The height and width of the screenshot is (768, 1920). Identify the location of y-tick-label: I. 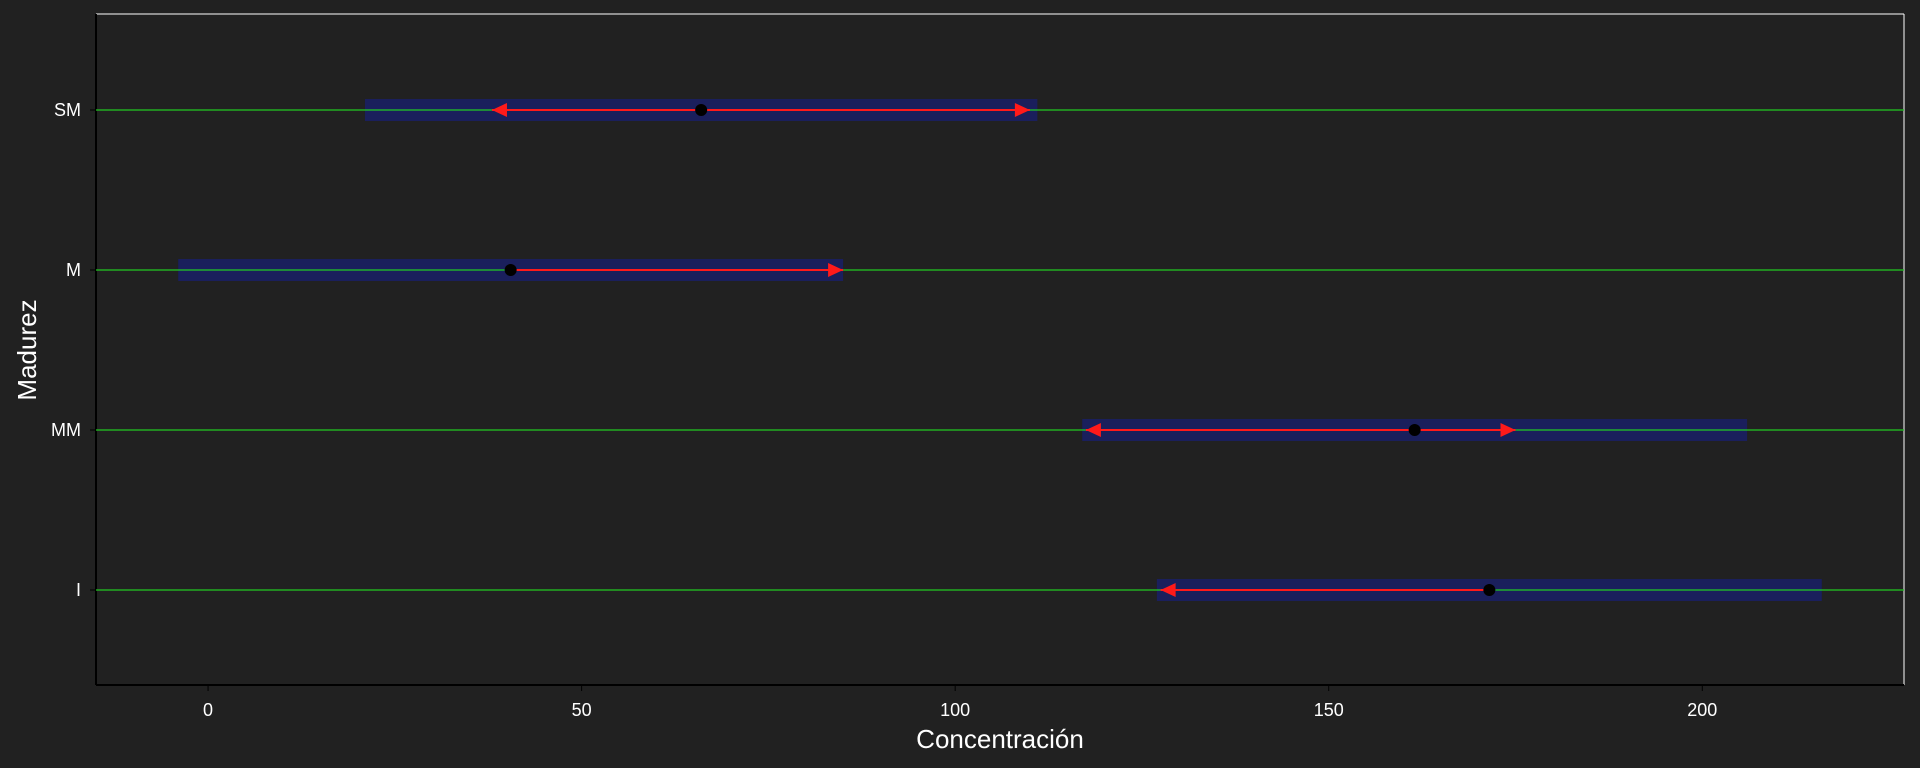
(78, 590).